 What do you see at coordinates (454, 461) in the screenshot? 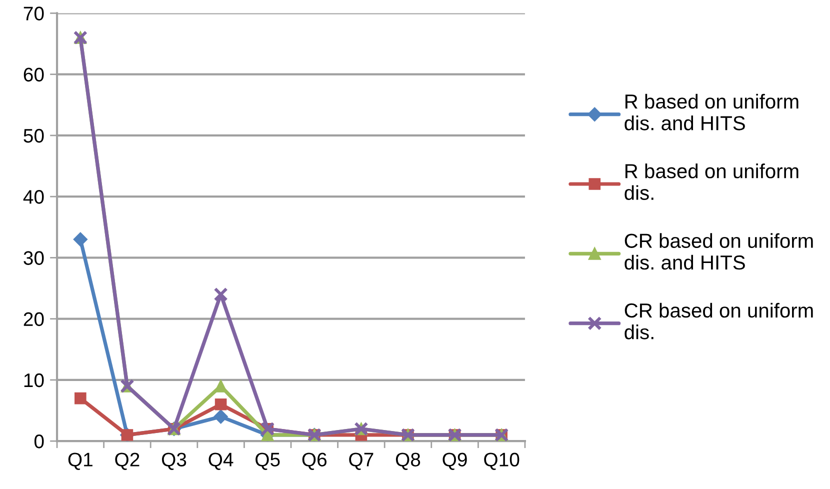
I see `x-tick-label: Q9` at bounding box center [454, 461].